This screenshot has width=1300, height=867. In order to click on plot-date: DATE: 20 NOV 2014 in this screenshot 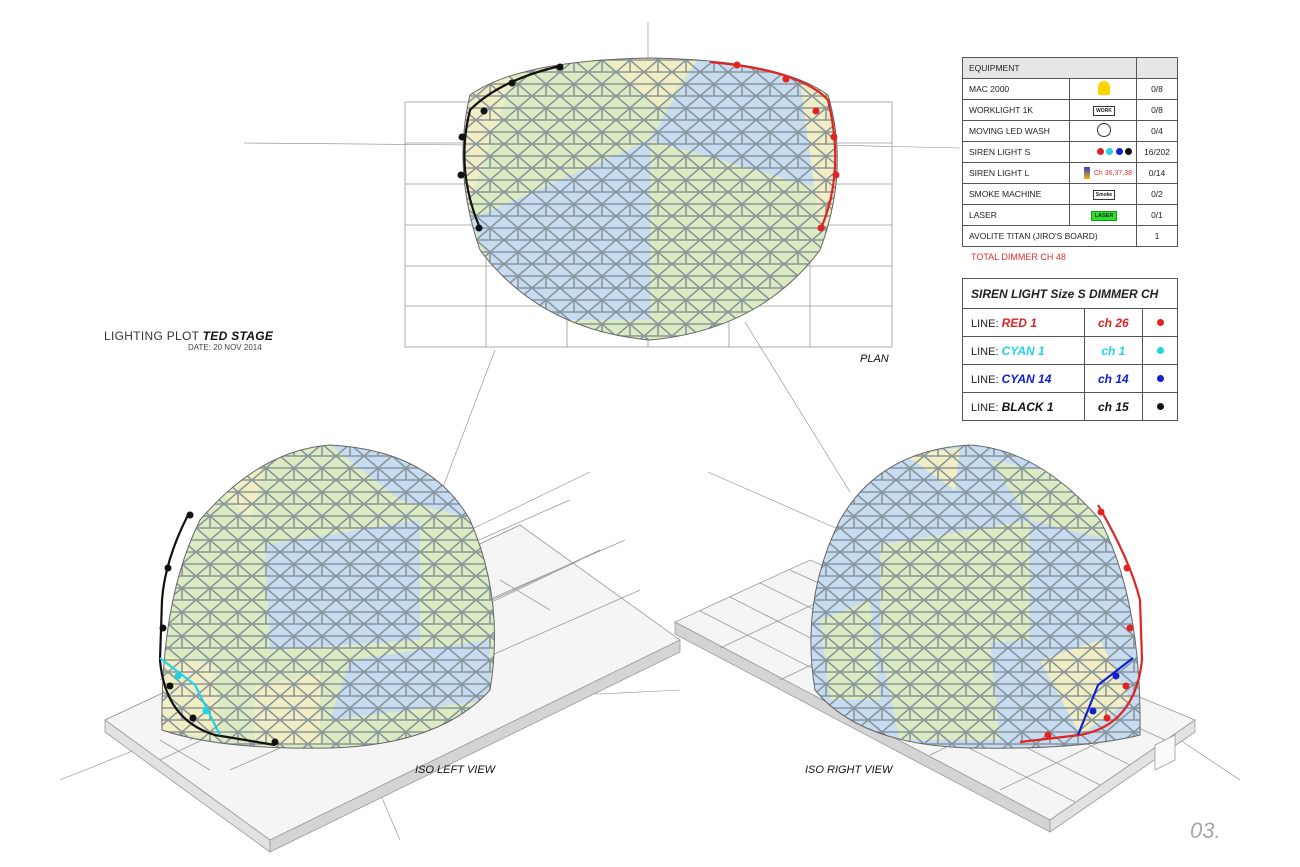, I will do `click(225, 347)`.